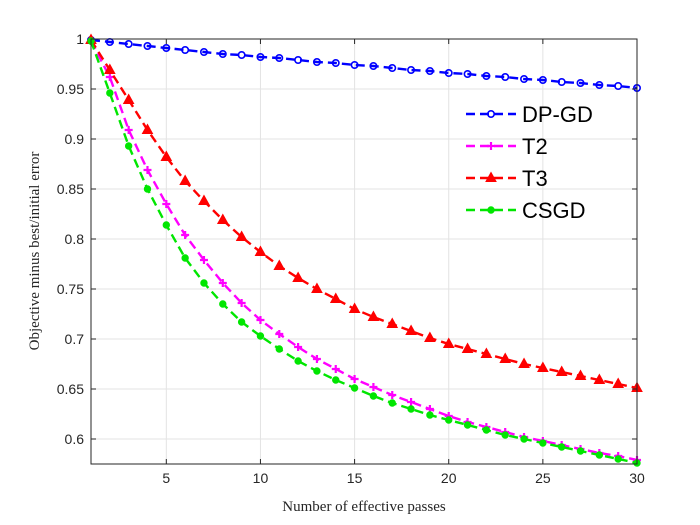 Image resolution: width=700 pixels, height=525 pixels. Describe the element at coordinates (364, 507) in the screenshot. I see `x-axis-label: Number of effective passes` at that location.